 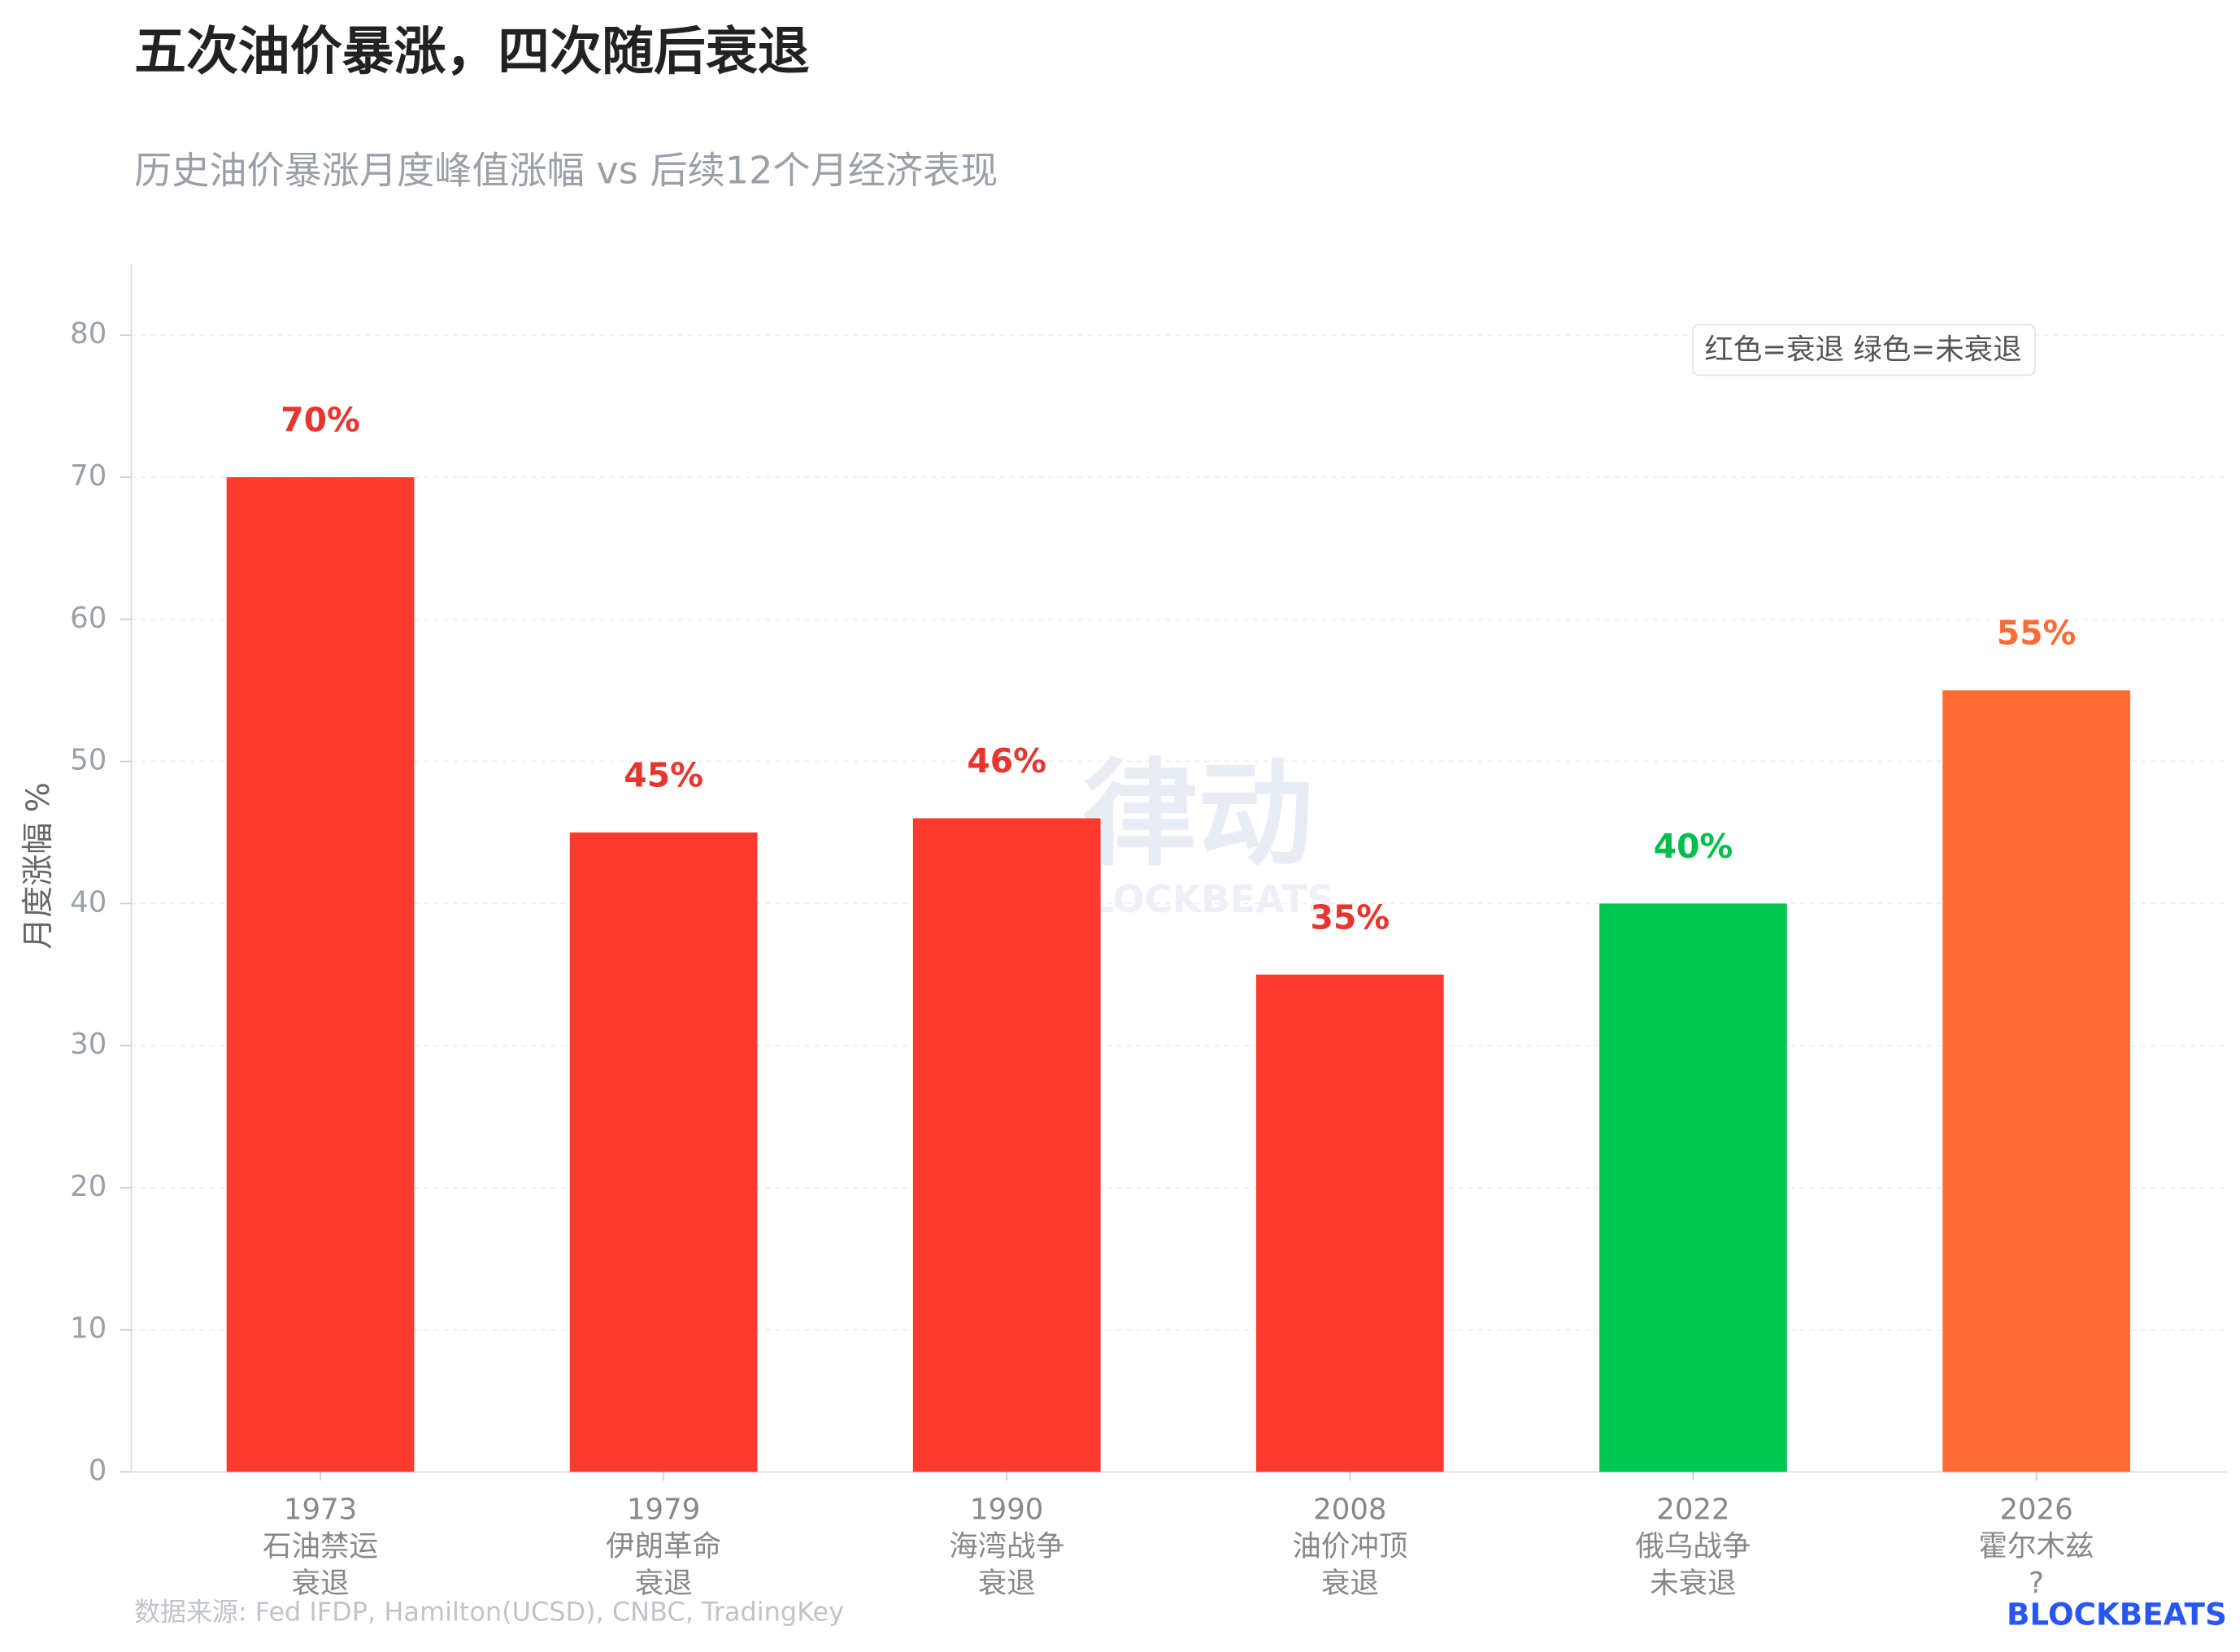 I want to click on x-tick-label: 1990, so click(x=1006, y=1509).